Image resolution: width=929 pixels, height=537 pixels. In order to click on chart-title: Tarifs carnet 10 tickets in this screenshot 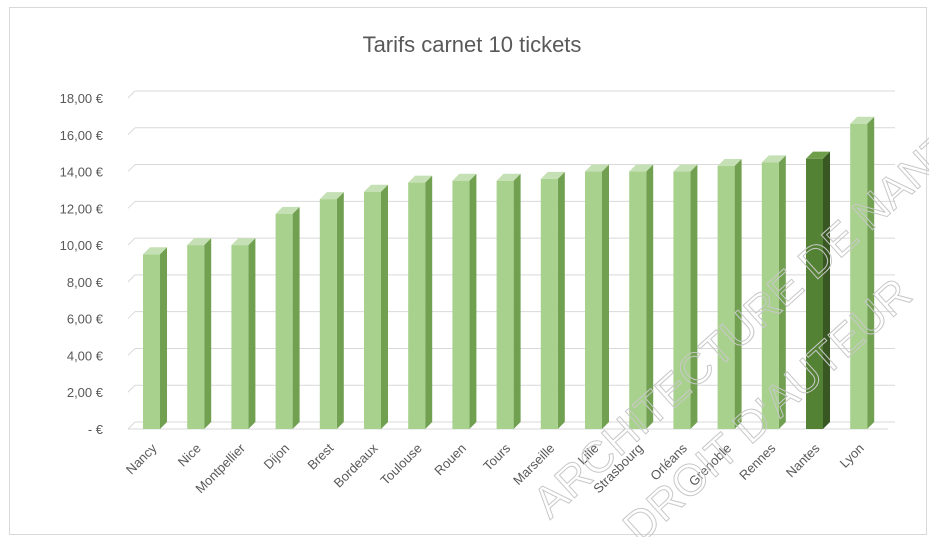, I will do `click(472, 44)`.